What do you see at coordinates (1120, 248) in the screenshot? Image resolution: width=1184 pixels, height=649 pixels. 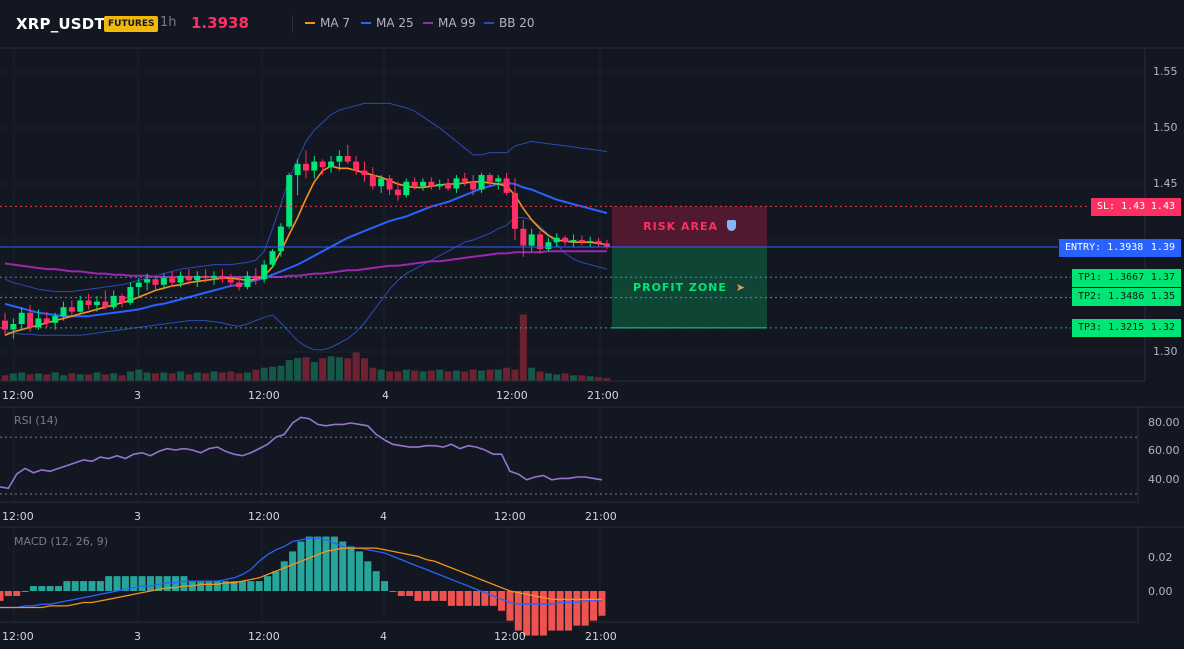 I see `entry-tag: ENTRY: 1.3938 1.39` at bounding box center [1120, 248].